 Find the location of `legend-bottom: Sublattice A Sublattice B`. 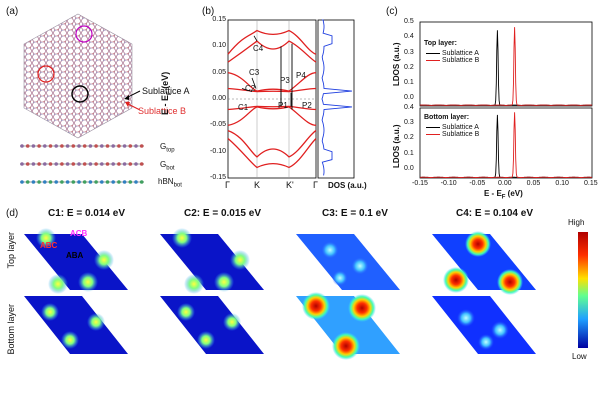

legend-bottom: Sublattice A Sublattice B is located at coordinates (452, 131).